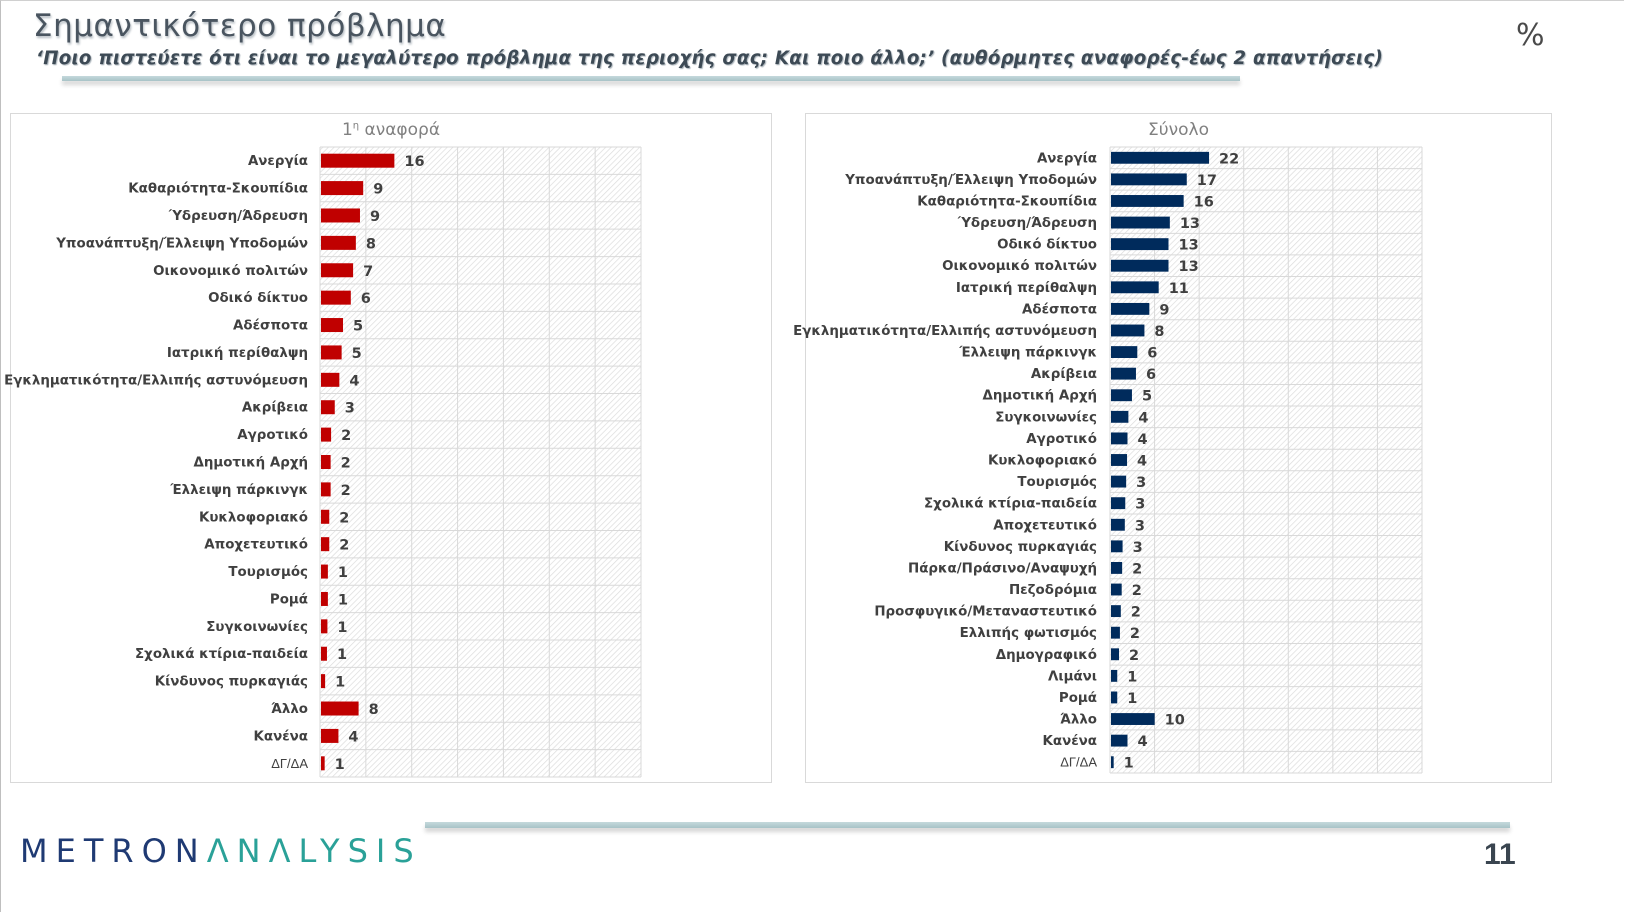 The width and height of the screenshot is (1625, 913). Describe the element at coordinates (1138, 548) in the screenshot. I see `value-label: 3` at that location.